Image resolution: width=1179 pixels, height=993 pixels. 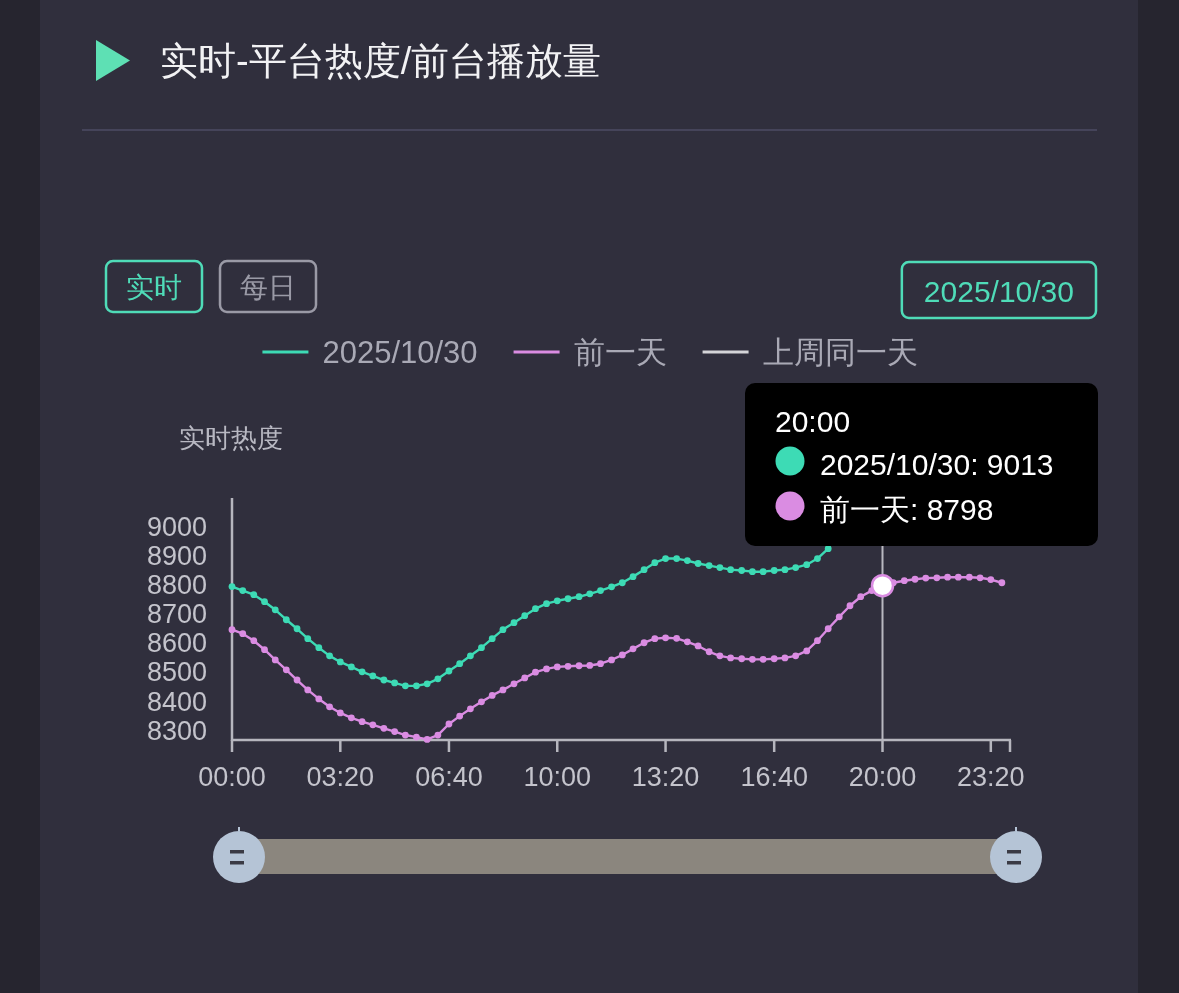 What do you see at coordinates (176, 730) in the screenshot?
I see `y-tick-label: 8300` at bounding box center [176, 730].